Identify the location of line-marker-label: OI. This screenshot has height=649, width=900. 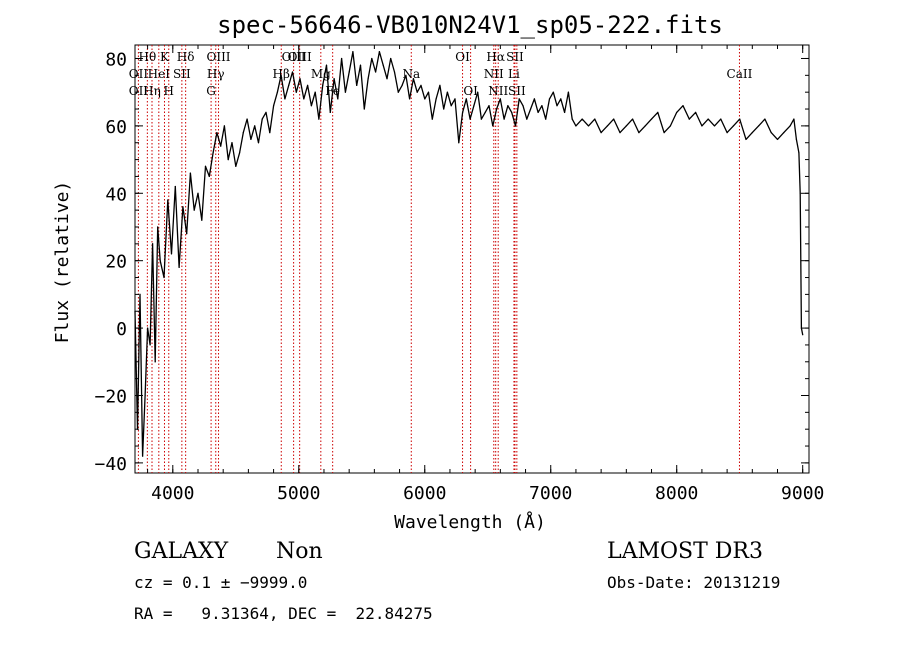
(462, 57).